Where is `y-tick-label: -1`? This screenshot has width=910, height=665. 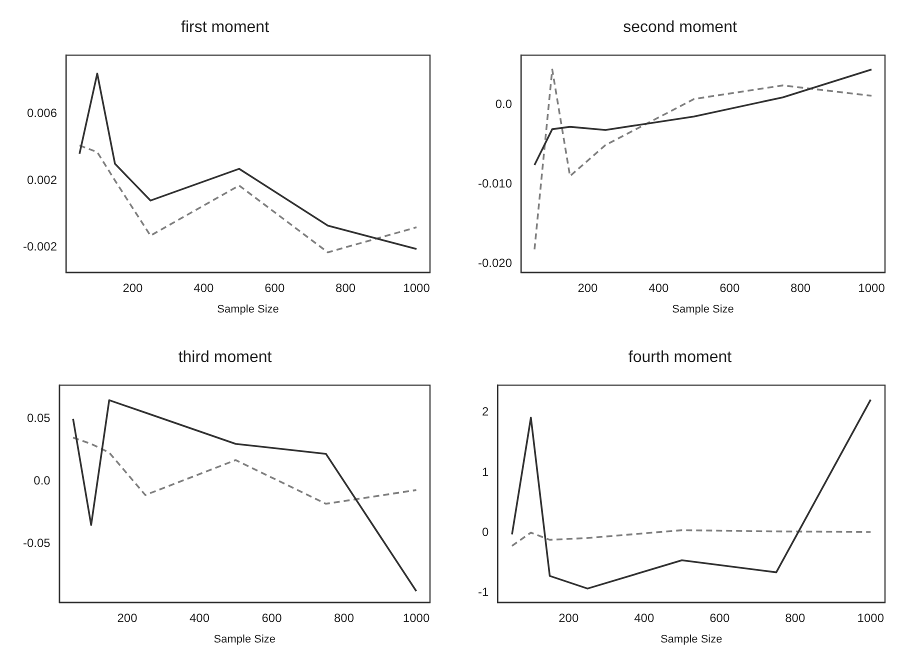
y-tick-label: -1 is located at coordinates (483, 592).